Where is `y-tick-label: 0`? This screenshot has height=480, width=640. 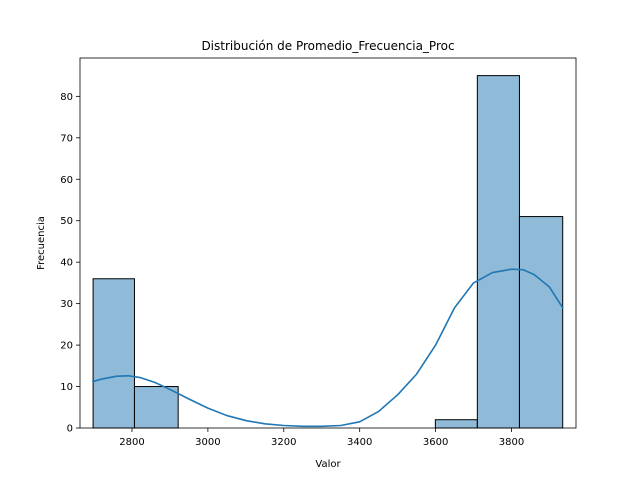 y-tick-label: 0 is located at coordinates (70, 429).